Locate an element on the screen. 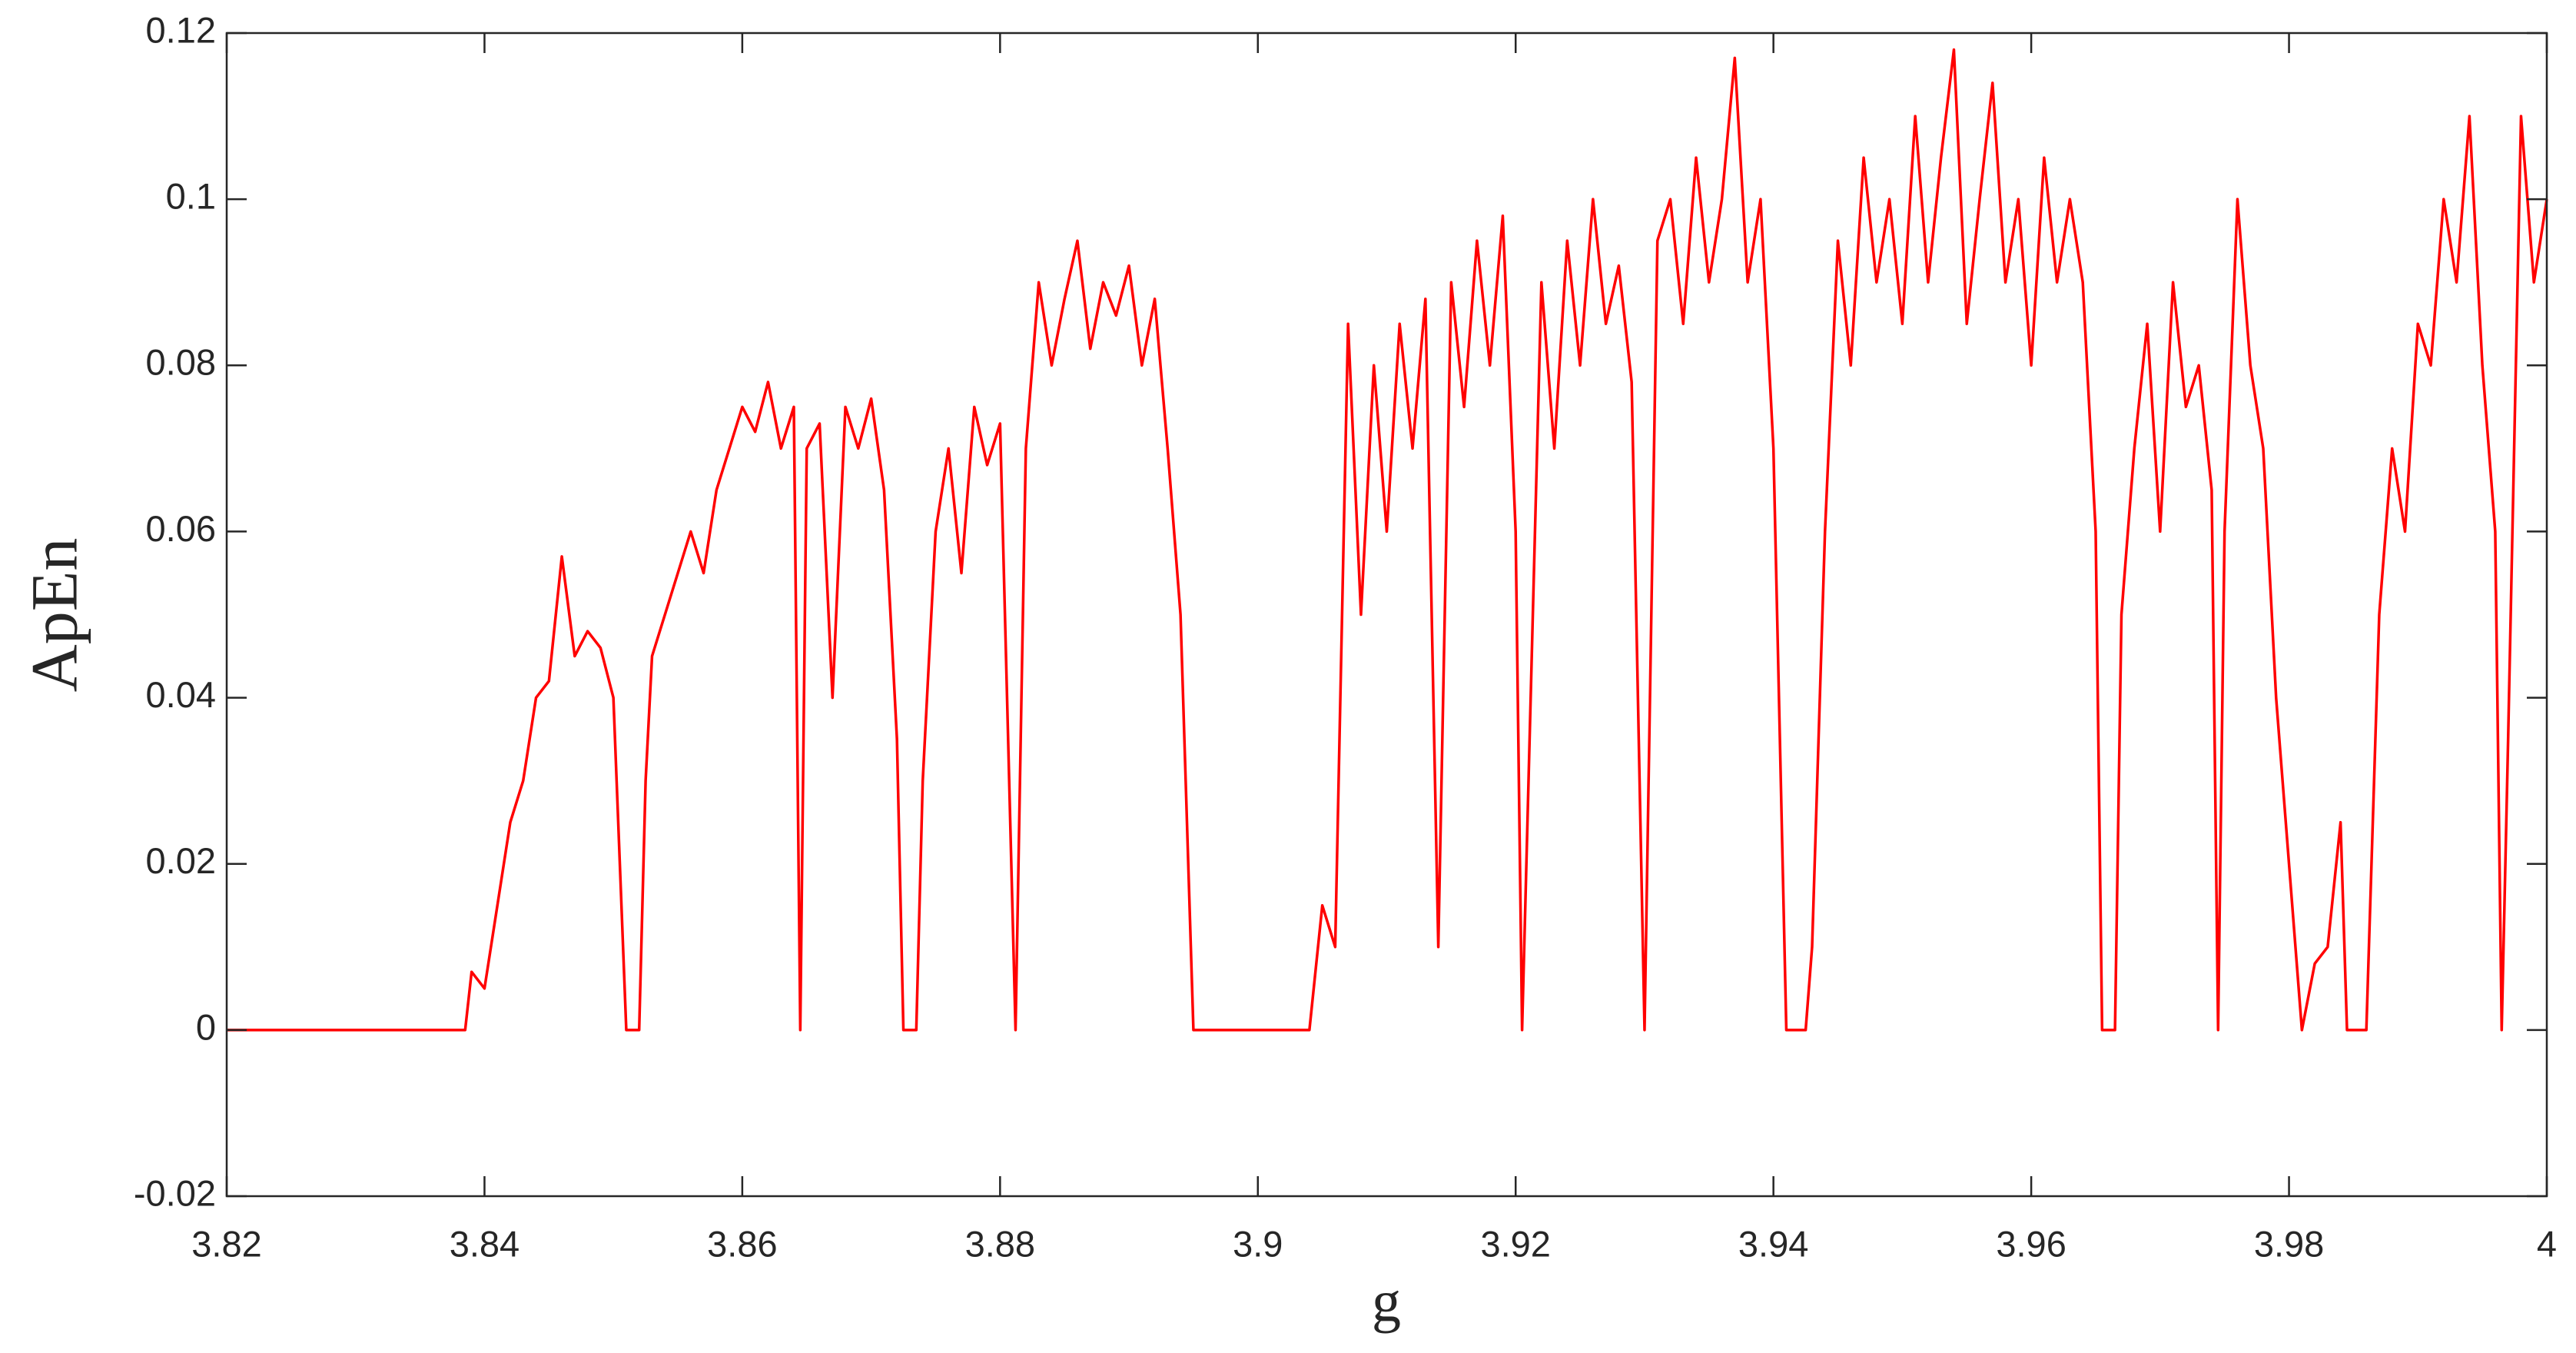  y-tick-label: 0.1 is located at coordinates (191, 196).